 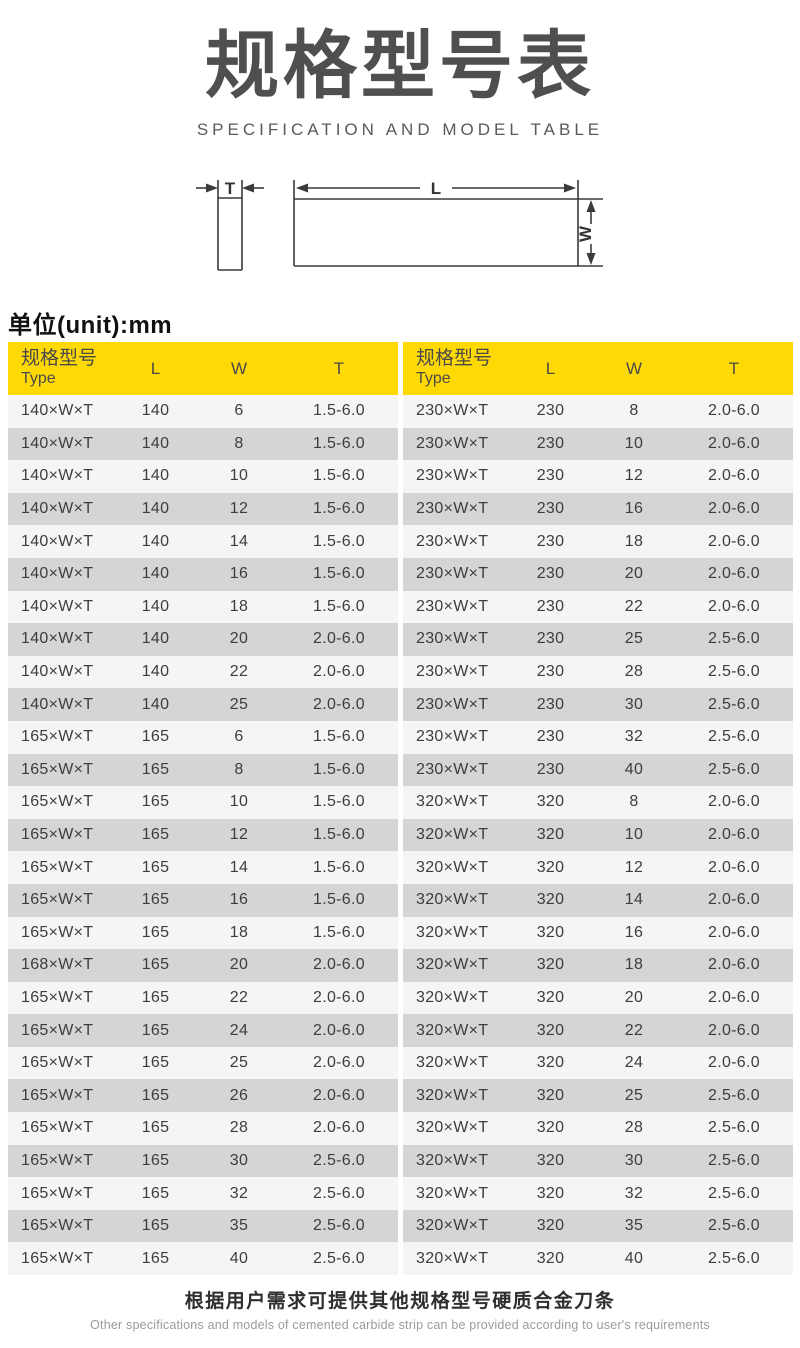 I want to click on cell-w: 12, so click(x=239, y=835).